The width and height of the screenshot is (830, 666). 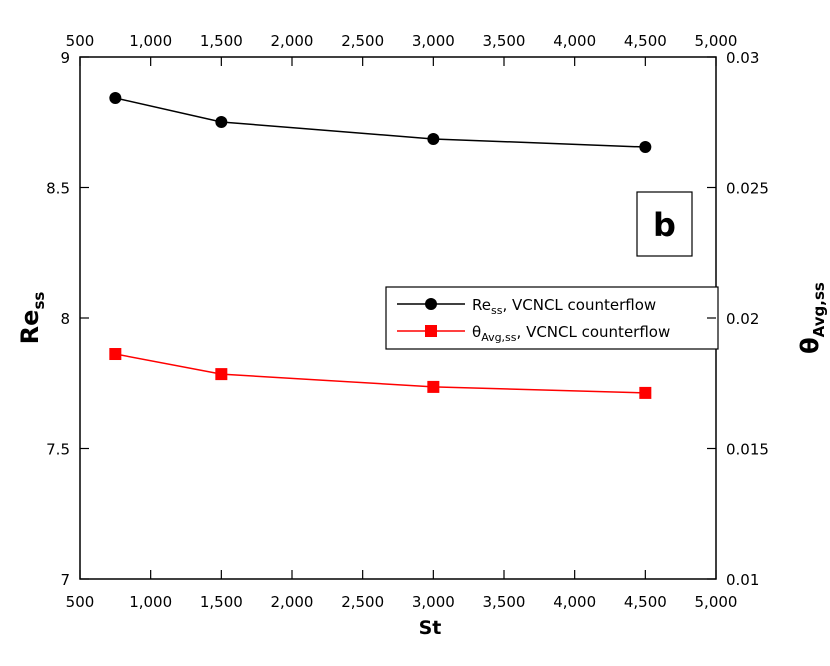 What do you see at coordinates (747, 189) in the screenshot?
I see `y2-tick-label: 0.025` at bounding box center [747, 189].